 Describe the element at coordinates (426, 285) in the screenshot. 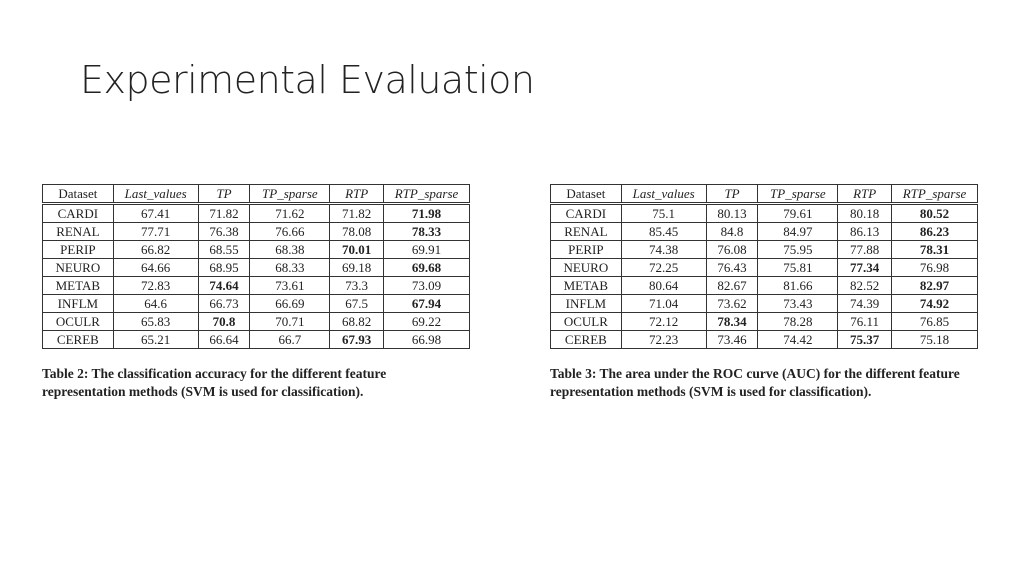

I see `cell: 73.09` at that location.